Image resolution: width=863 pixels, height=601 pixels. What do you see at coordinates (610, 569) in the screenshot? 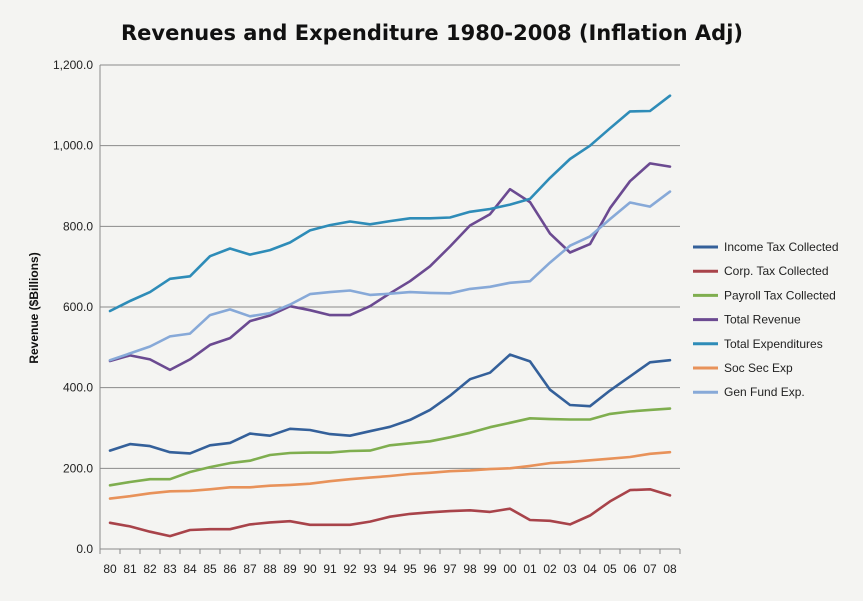
I see `x-tick-label: 05` at bounding box center [610, 569].